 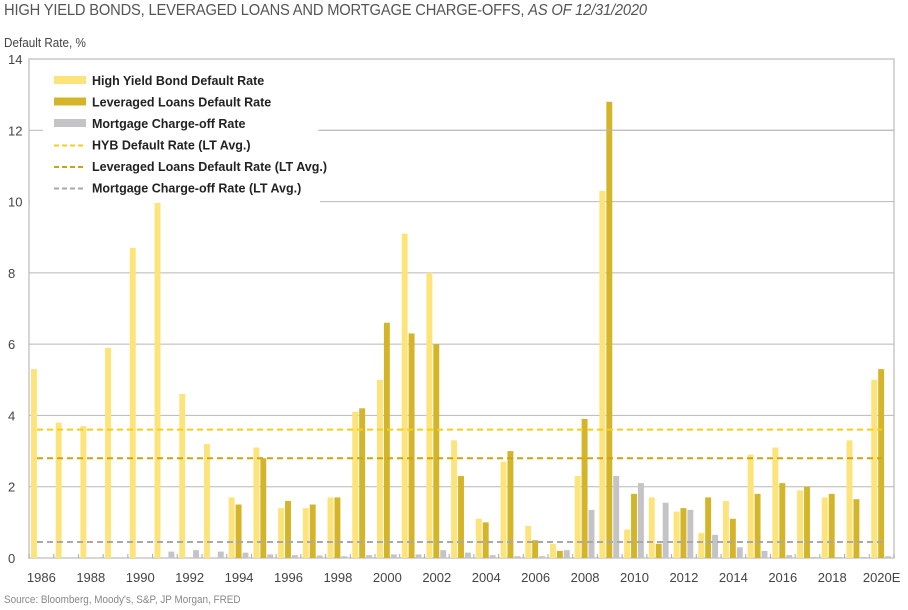 What do you see at coordinates (634, 577) in the screenshot?
I see `x-tick-label: 2010` at bounding box center [634, 577].